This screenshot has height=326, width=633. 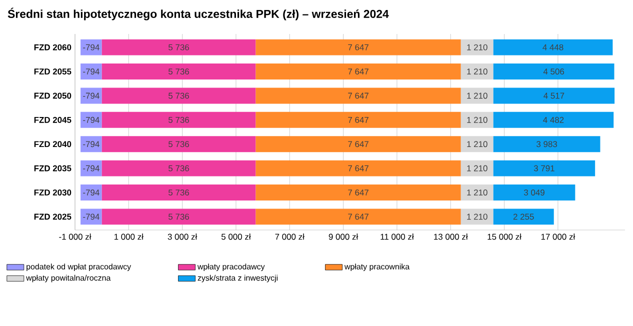 What do you see at coordinates (289, 237) in the screenshot?
I see `x-tick-label: 7 000 zł` at bounding box center [289, 237].